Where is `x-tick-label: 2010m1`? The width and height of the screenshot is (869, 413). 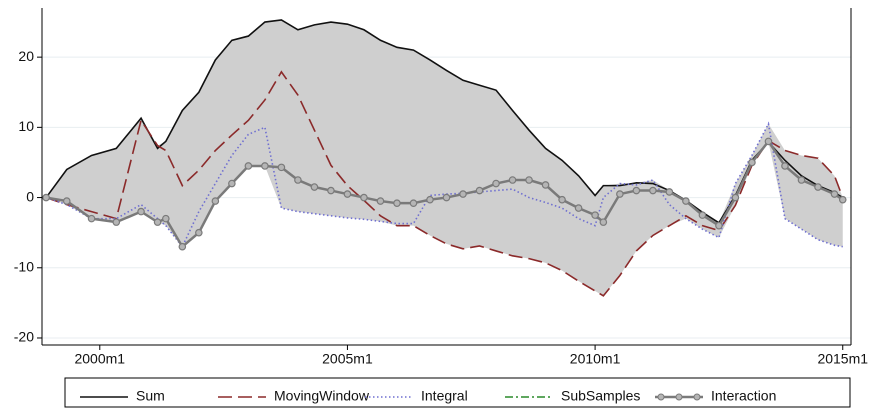
x-tick-label: 2010m1 is located at coordinates (595, 359).